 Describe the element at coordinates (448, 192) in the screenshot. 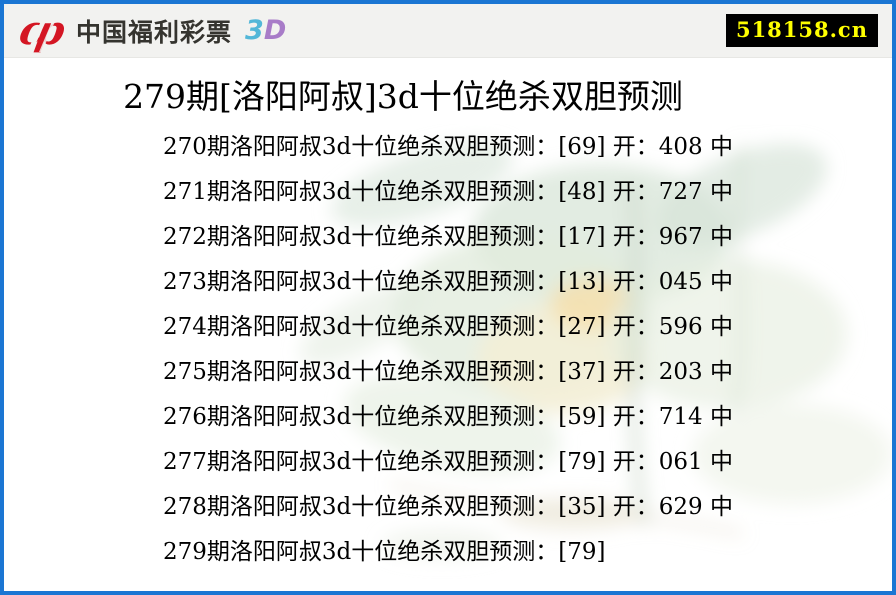

I see `prediction-row: 271期洛阳阿叔3d十位绝杀双胆预测：[48] 开：727 中` at that location.